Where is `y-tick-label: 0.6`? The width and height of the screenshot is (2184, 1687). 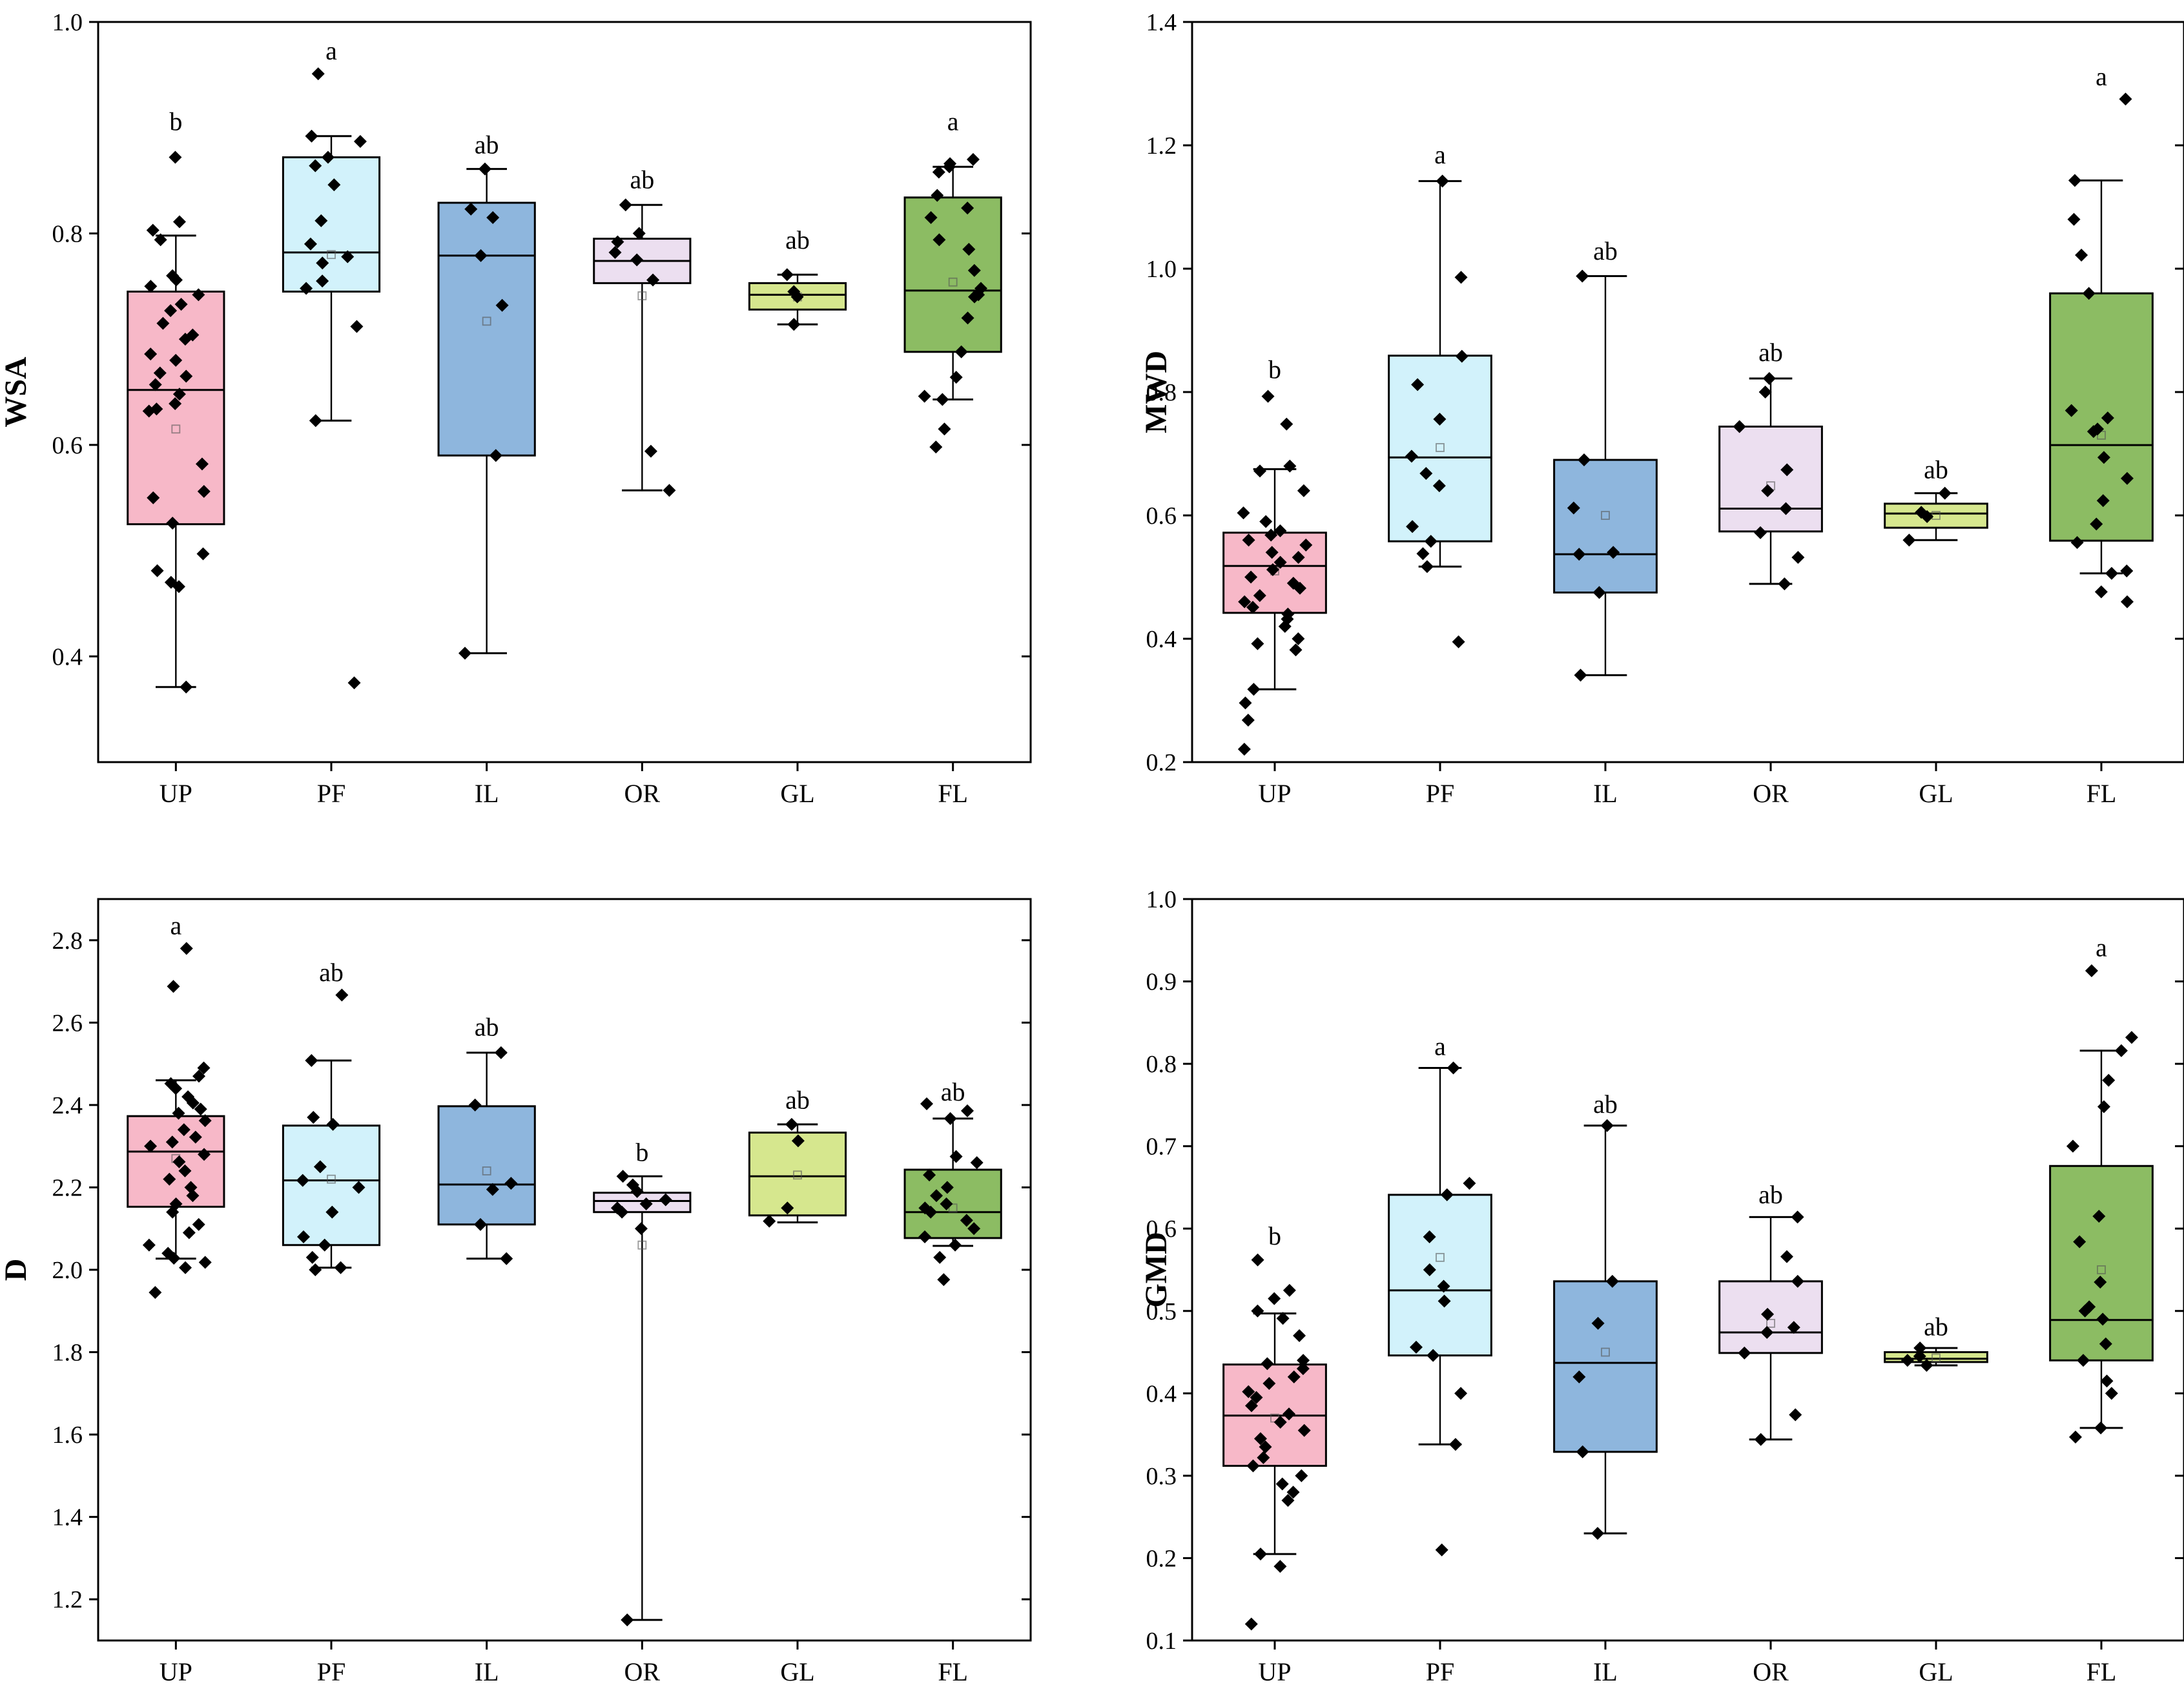 y-tick-label: 0.6 is located at coordinates (67, 445).